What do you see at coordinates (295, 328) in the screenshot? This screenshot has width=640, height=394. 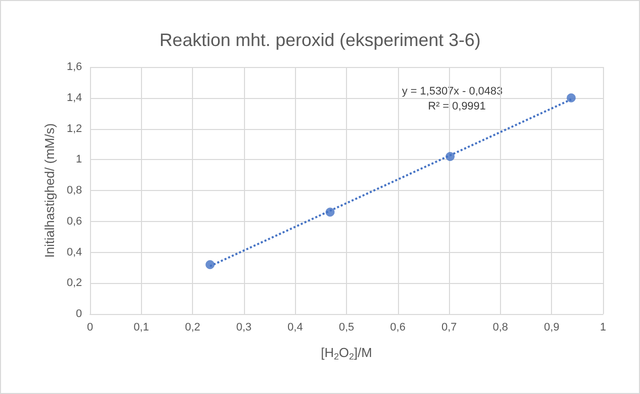 I see `x-tick-label: 0,4` at bounding box center [295, 328].